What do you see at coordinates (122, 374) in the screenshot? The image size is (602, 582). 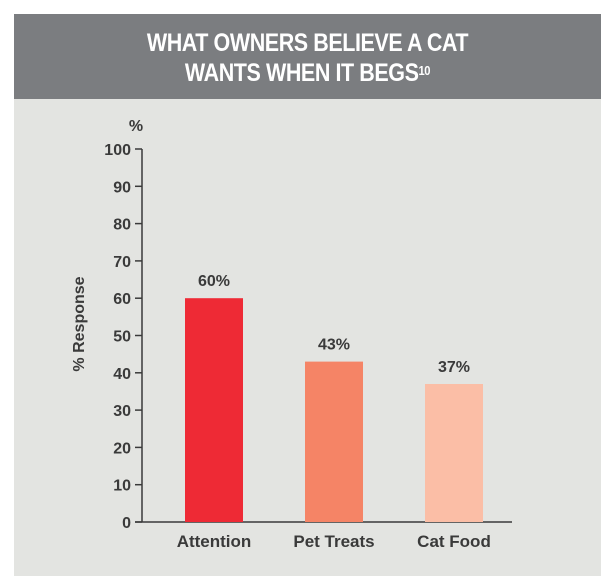 I see `y-tick-label: 40` at bounding box center [122, 374].